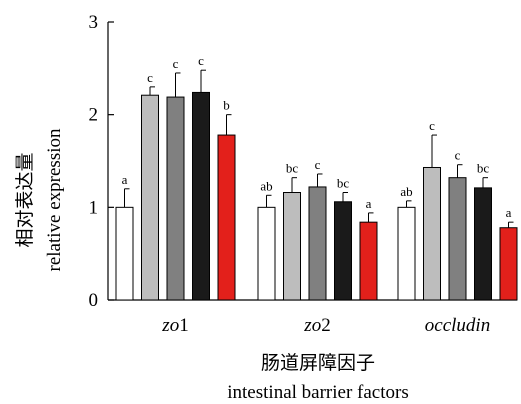 This screenshot has width=521, height=404. Describe the element at coordinates (226, 105) in the screenshot. I see `significance-label: b` at that location.